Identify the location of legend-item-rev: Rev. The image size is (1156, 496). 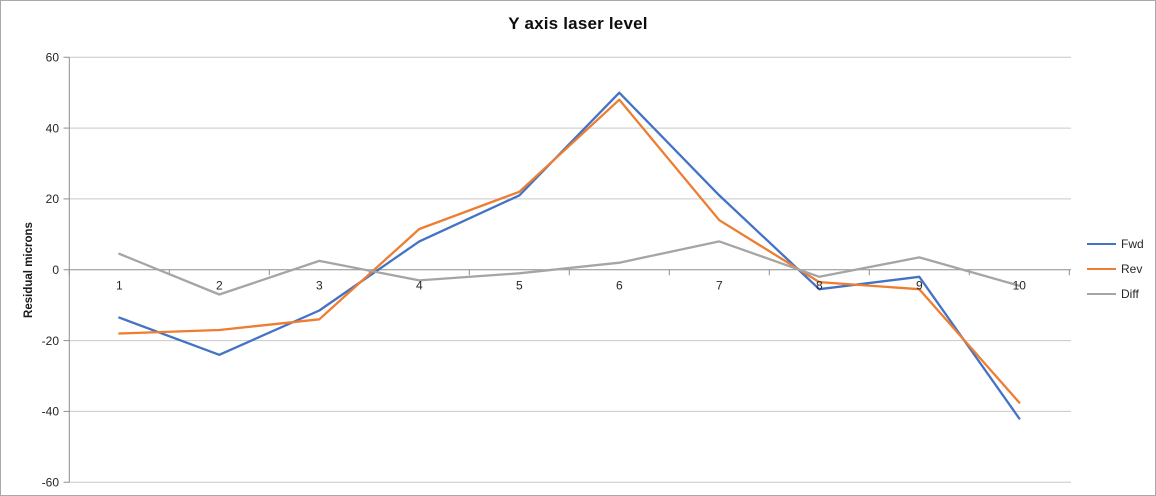
(1115, 269).